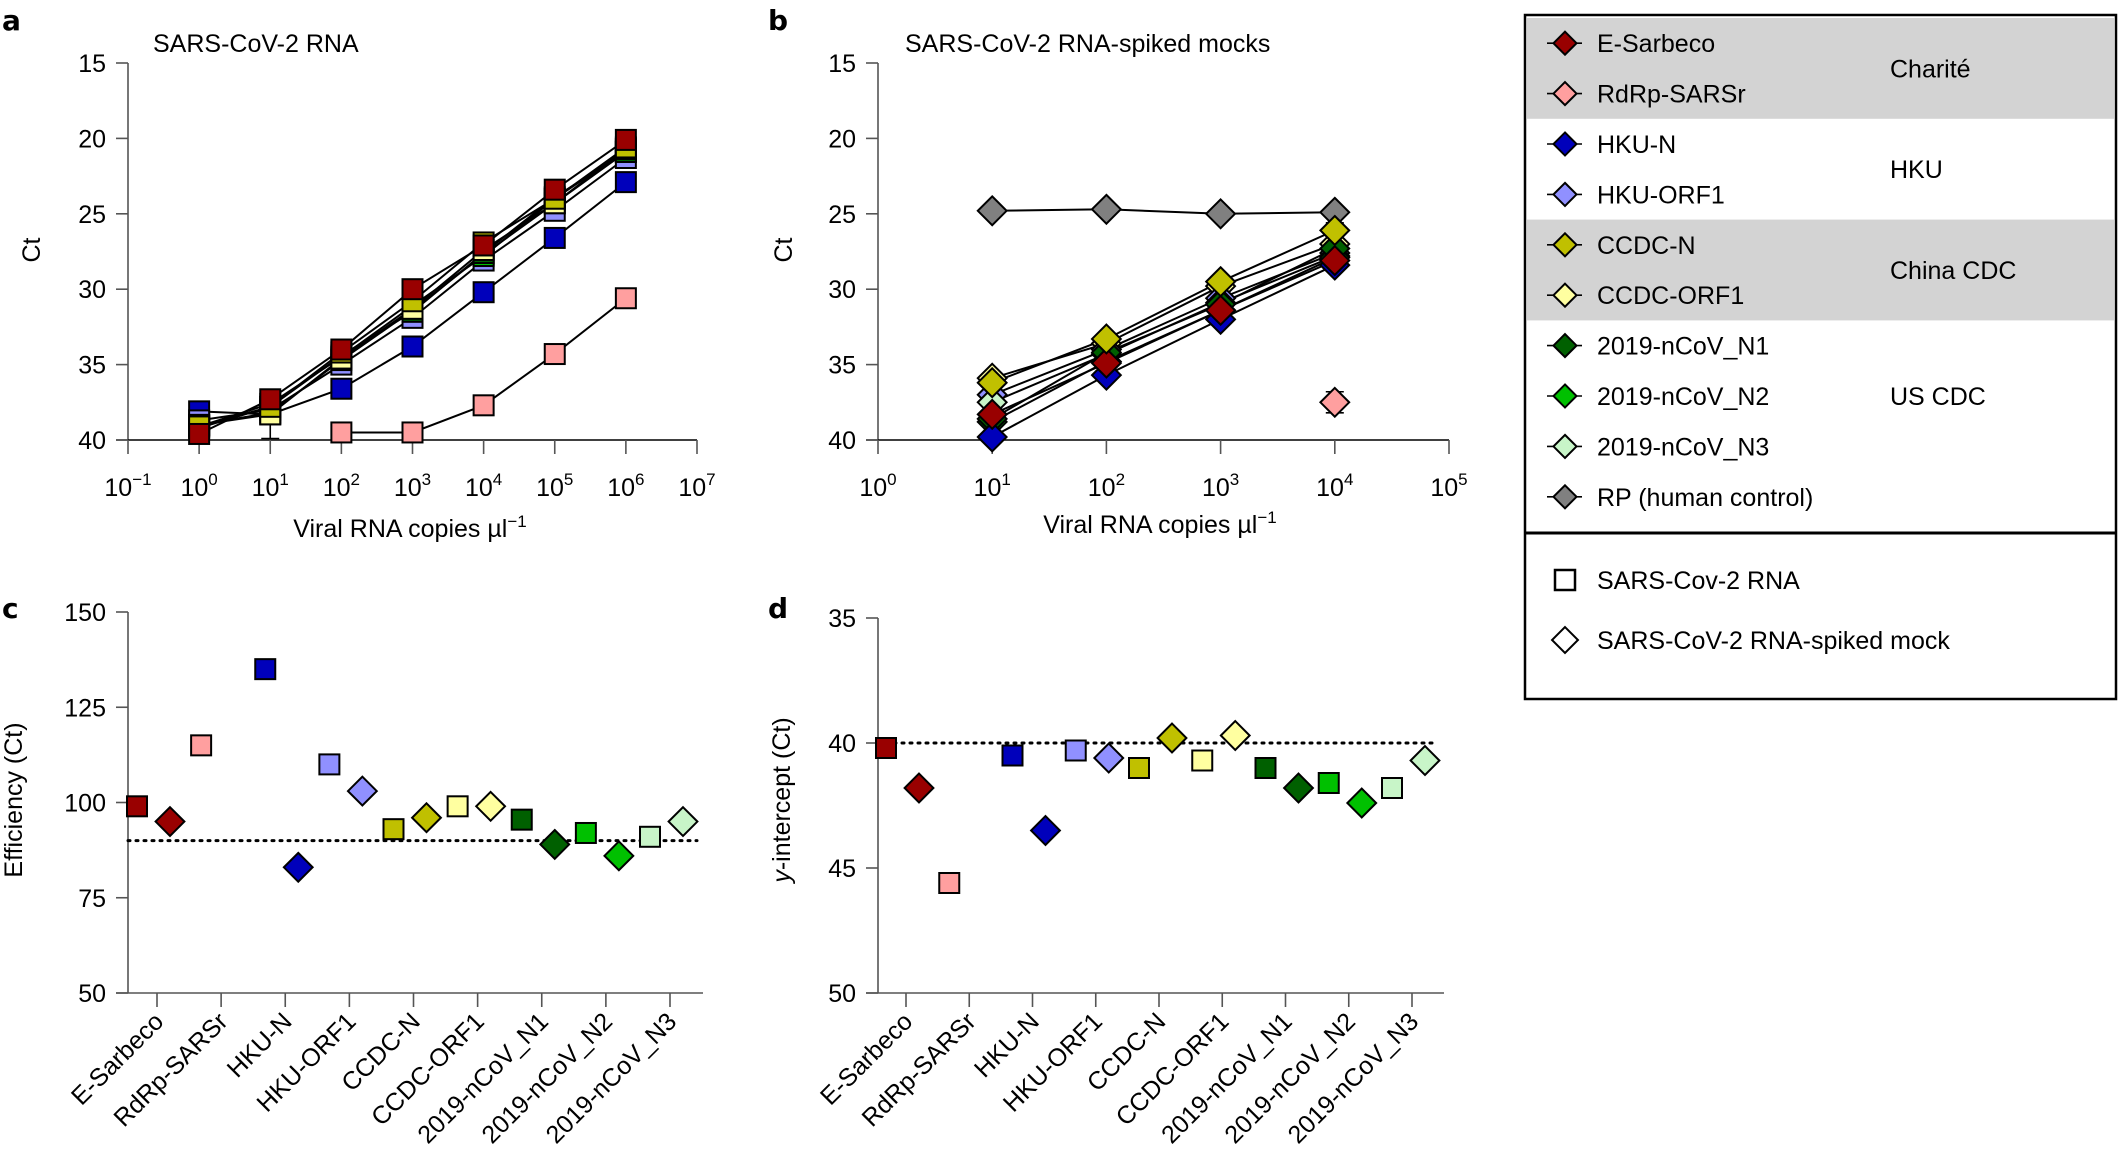  What do you see at coordinates (1163, 306) in the screenshot?
I see `panel-b-line-ccdc-n` at bounding box center [1163, 306].